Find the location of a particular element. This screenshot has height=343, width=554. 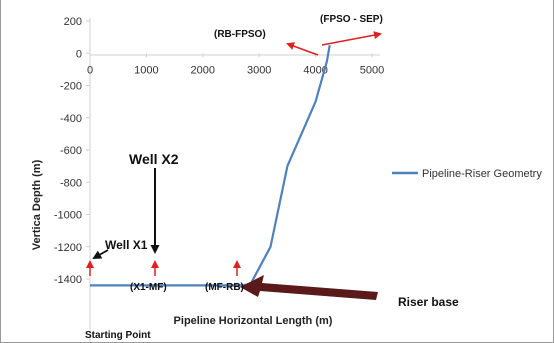

x-axis-title: Pipeline Horizontal Length (m) is located at coordinates (253, 321).